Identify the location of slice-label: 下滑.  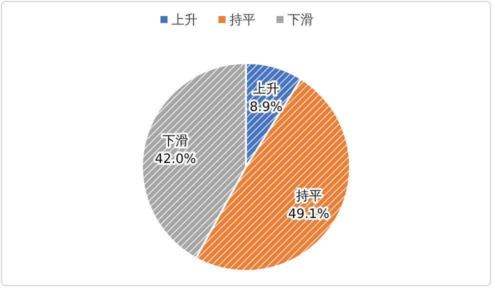
(175, 141).